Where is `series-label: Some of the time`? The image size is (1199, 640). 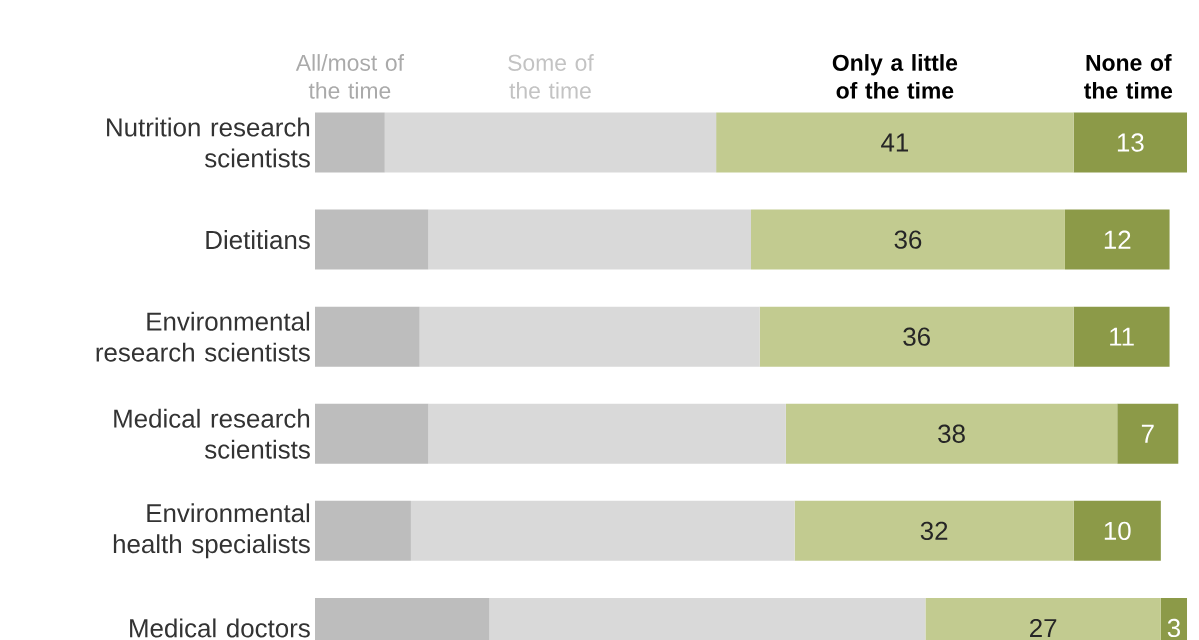 series-label: Some of the time is located at coordinates (551, 76).